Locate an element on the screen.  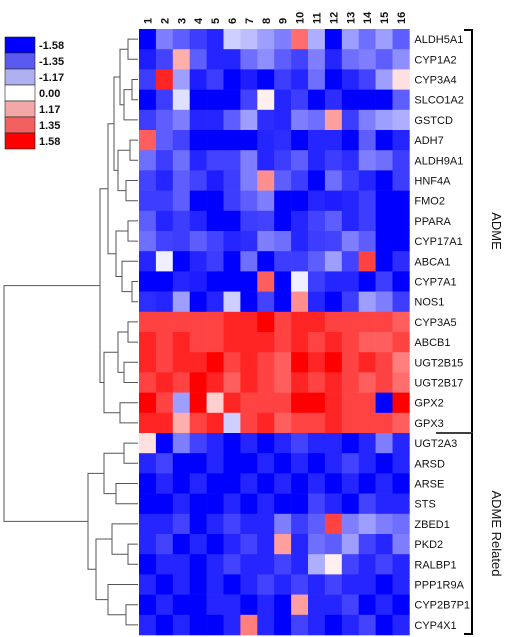
row-label: ALDH9A1 is located at coordinates (438, 161).